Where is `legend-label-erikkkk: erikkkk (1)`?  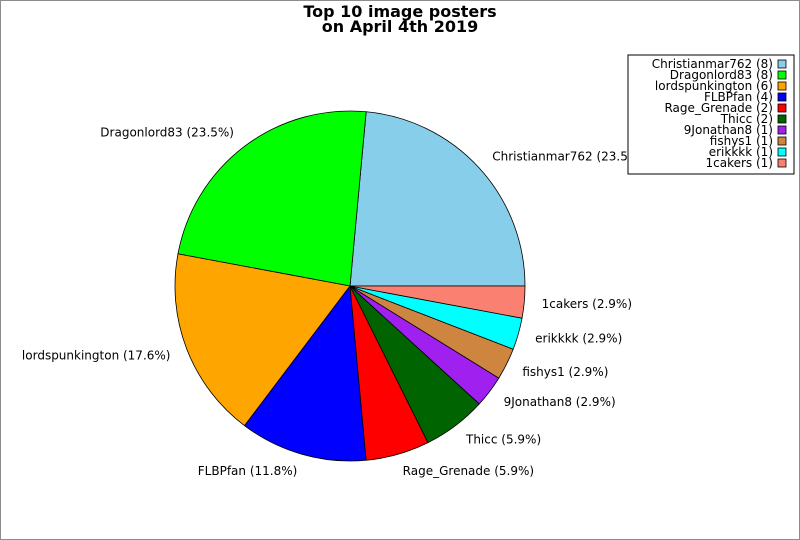
legend-label-erikkkk: erikkkk (1) is located at coordinates (741, 152).